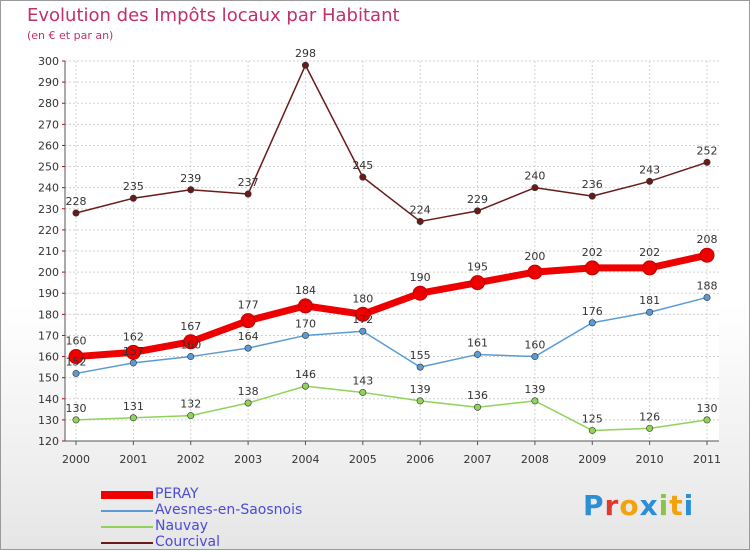 This screenshot has height=551, width=750. I want to click on x-tick-label: 2001, so click(133, 459).